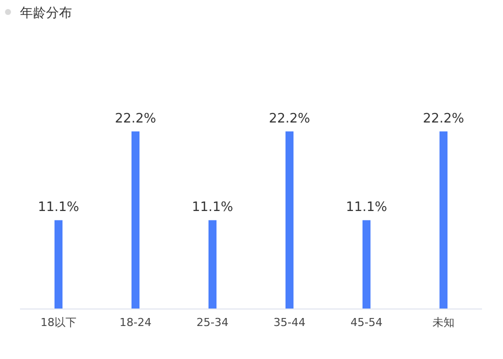 This screenshot has height=359, width=503. What do you see at coordinates (443, 322) in the screenshot?
I see `x-tick-label: 未知` at bounding box center [443, 322].